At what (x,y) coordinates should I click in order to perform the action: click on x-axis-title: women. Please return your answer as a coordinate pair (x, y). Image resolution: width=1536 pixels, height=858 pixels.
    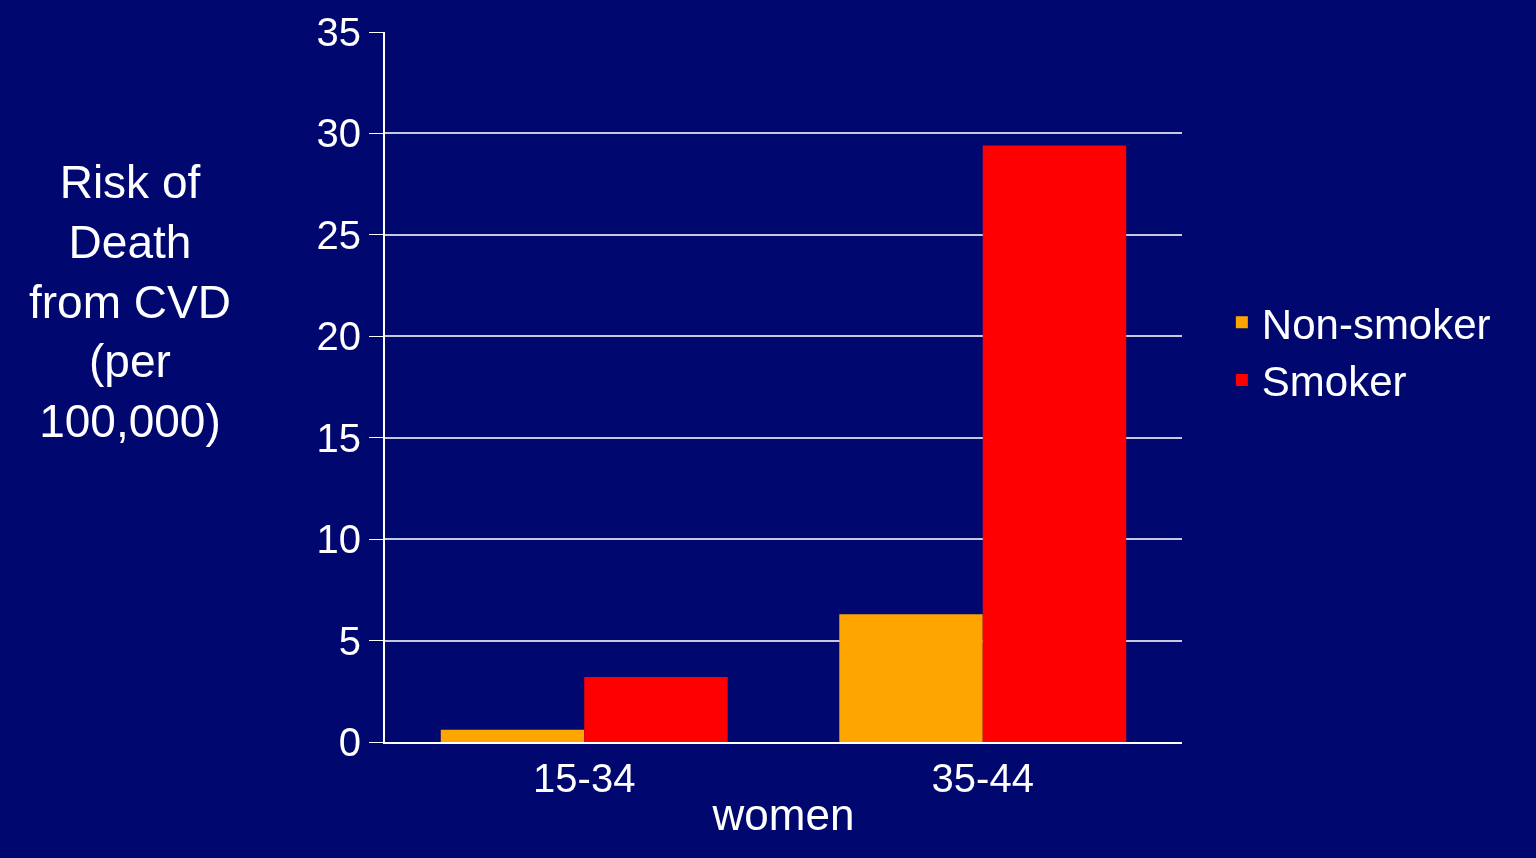
    Looking at the image, I should click on (783, 814).